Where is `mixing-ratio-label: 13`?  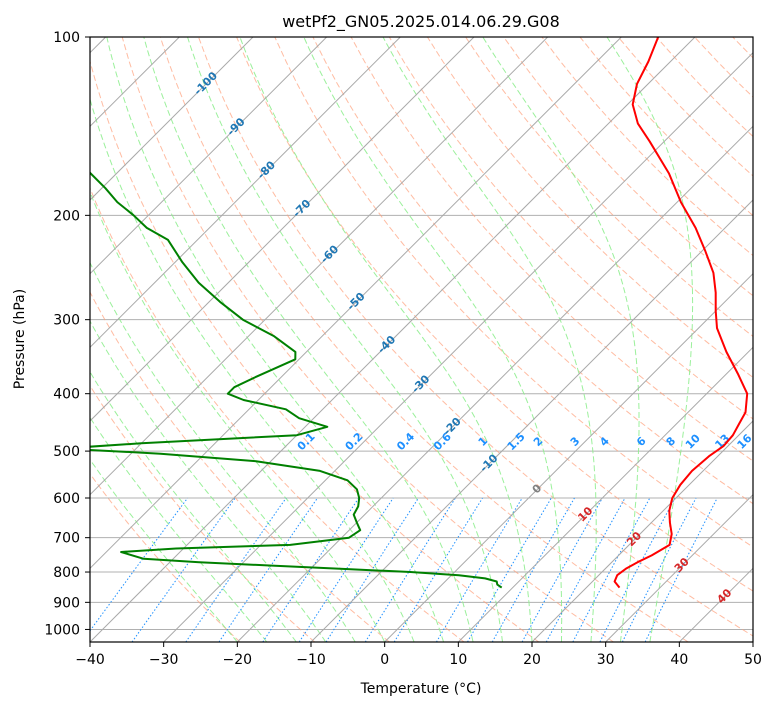 mixing-ratio-label: 13 is located at coordinates (722, 442).